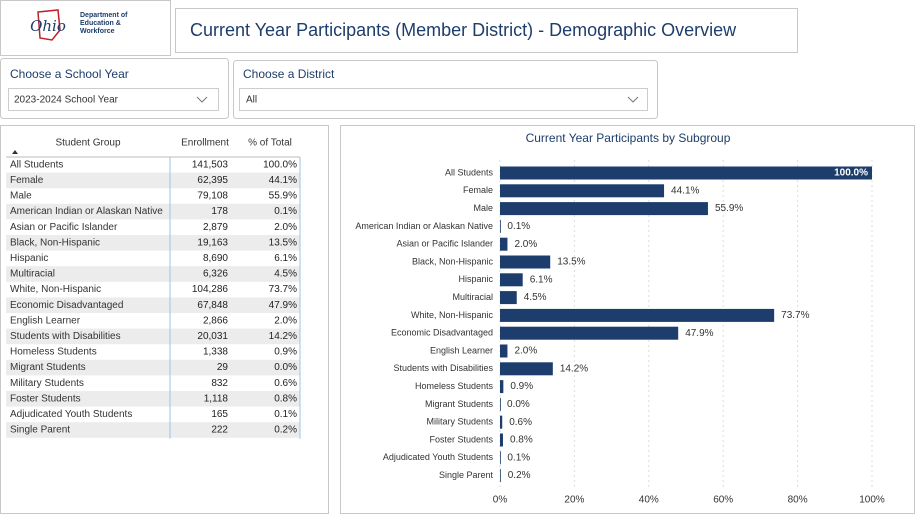 This screenshot has width=915, height=514. Describe the element at coordinates (500, 500) in the screenshot. I see `x-tick-label: 0%` at that location.